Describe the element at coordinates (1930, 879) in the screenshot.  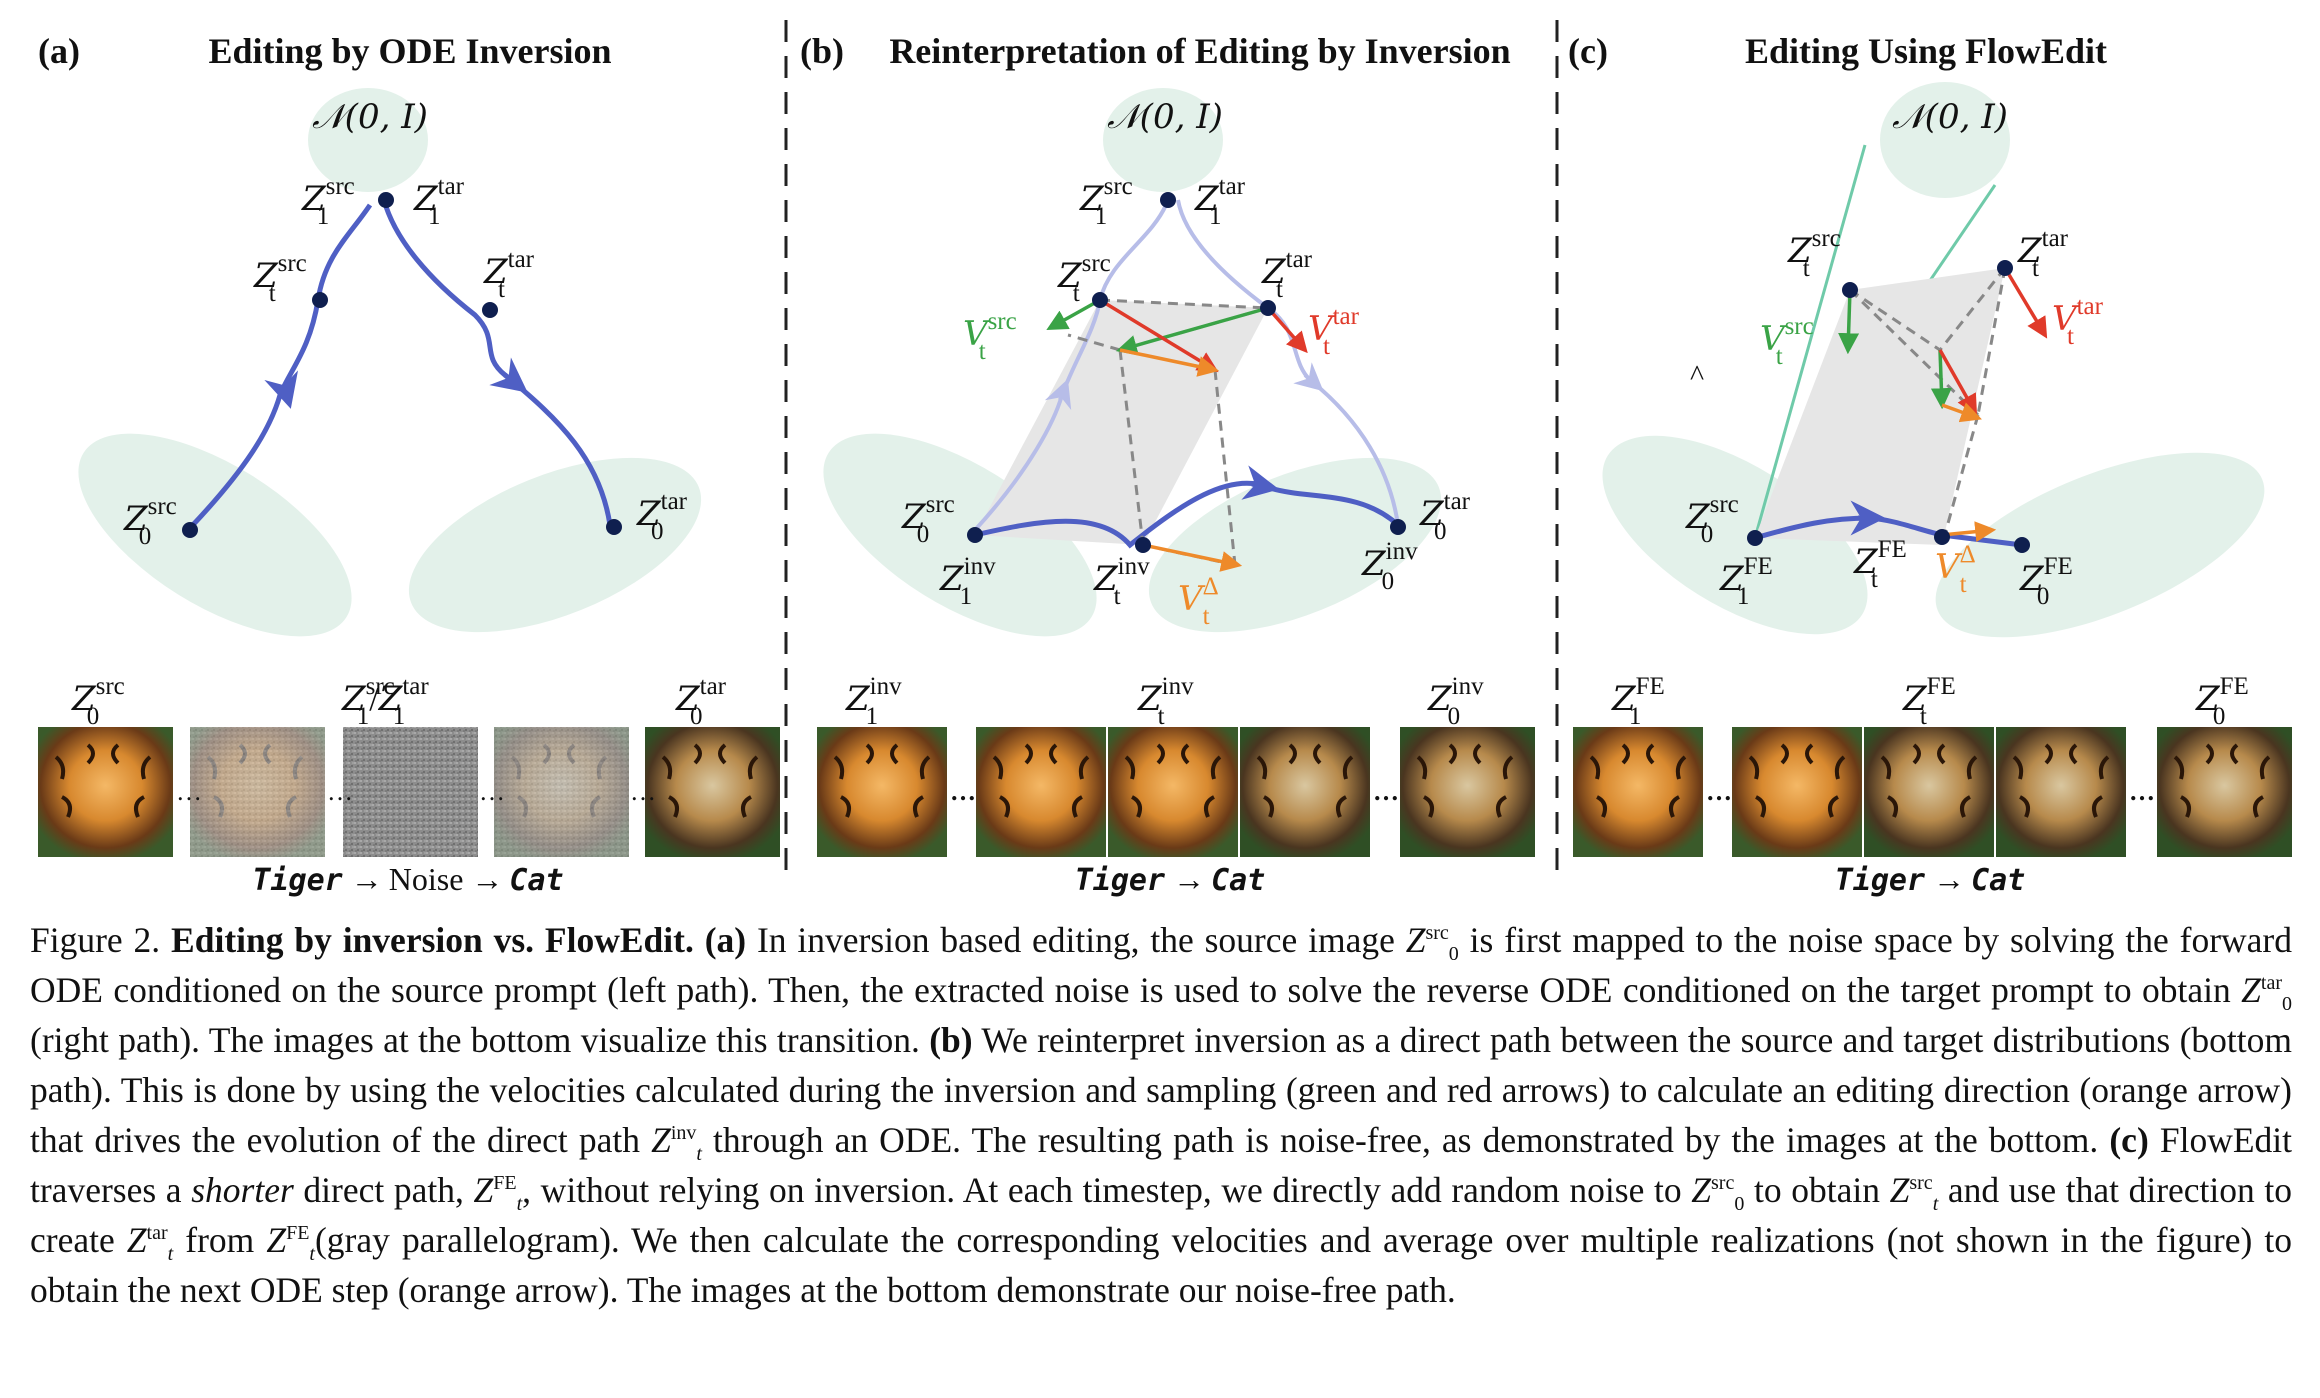
I see `prompt-c: Tiger → Cat` at that location.